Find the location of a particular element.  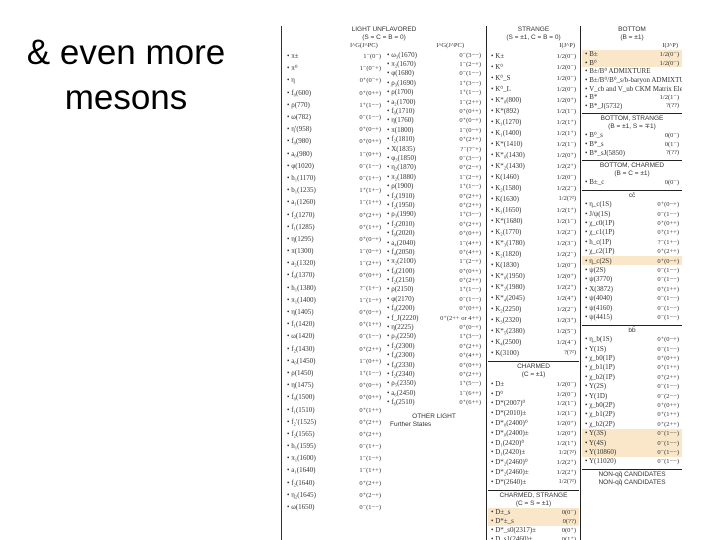

particle-row: η₂(1870) 0⁺(2−+) is located at coordinates (434, 167).